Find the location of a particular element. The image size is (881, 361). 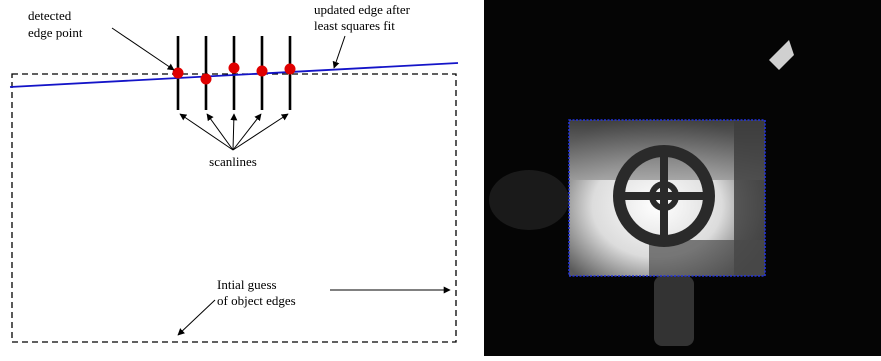

scanline-arrows is located at coordinates (234, 132).